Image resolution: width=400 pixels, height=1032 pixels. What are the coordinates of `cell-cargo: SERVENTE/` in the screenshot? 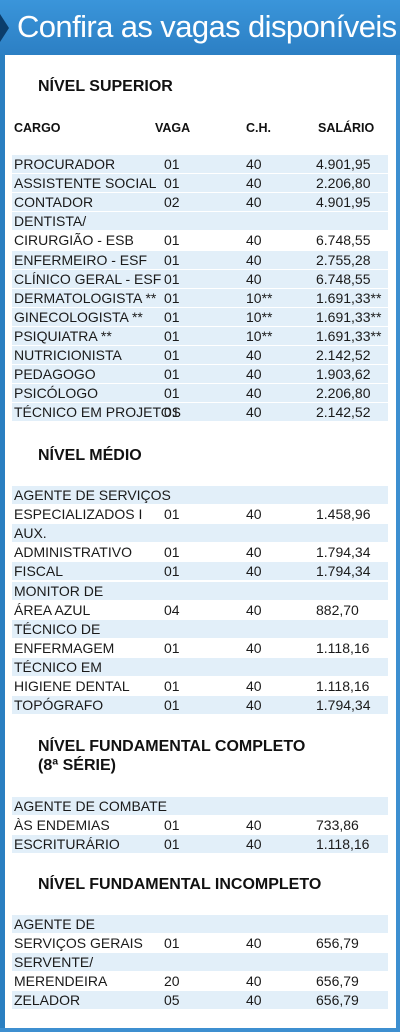 It's located at (54, 962).